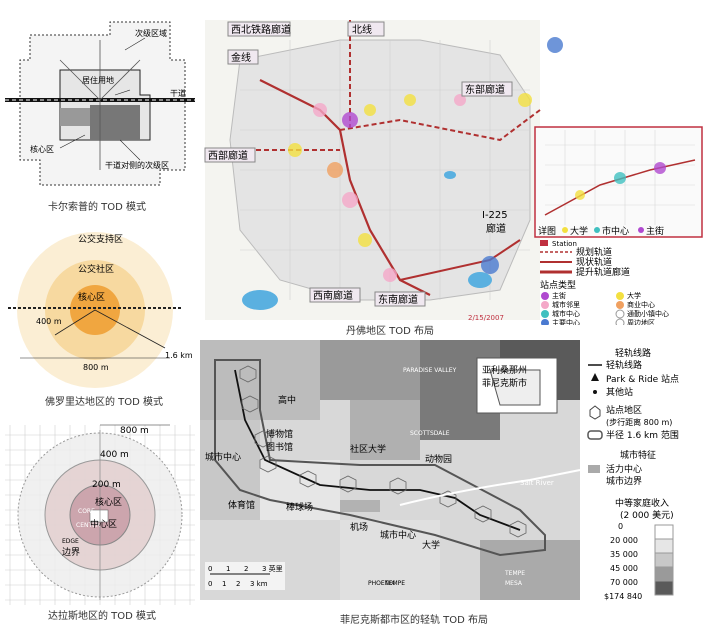  What do you see at coordinates (151, 33) in the screenshot?
I see `calthorpe-secondary-label: 次级区域` at bounding box center [151, 33].